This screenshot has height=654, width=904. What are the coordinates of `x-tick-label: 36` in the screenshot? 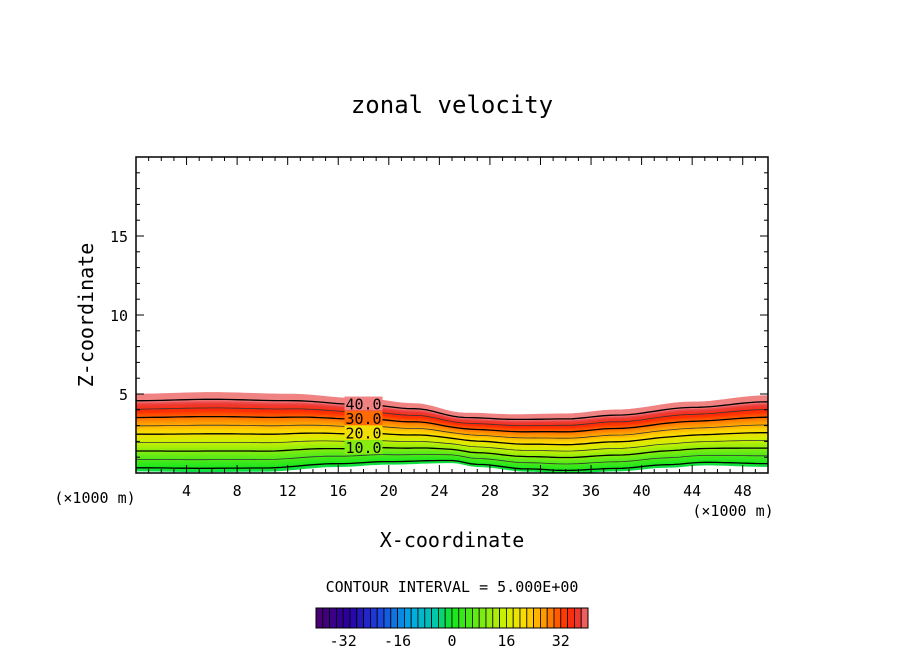 It's located at (591, 491).